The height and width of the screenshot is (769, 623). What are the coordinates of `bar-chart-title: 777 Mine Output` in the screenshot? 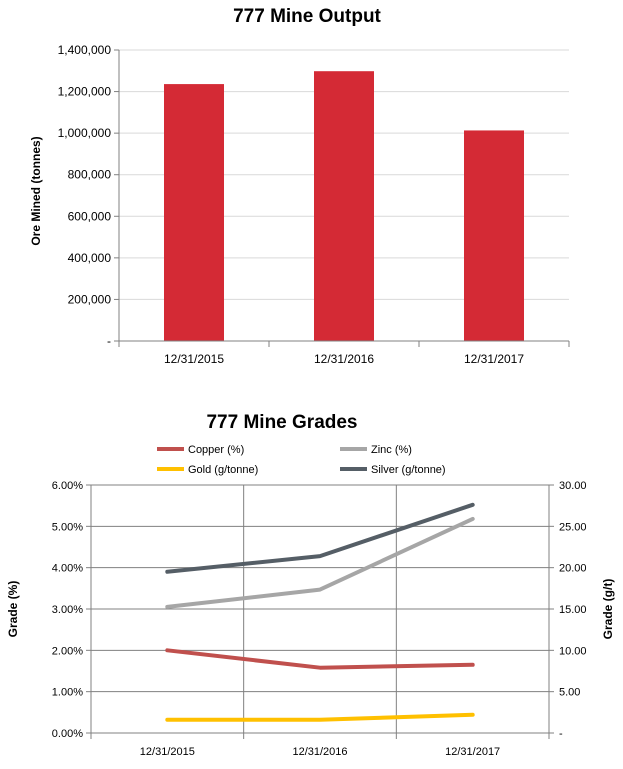 It's located at (307, 16).